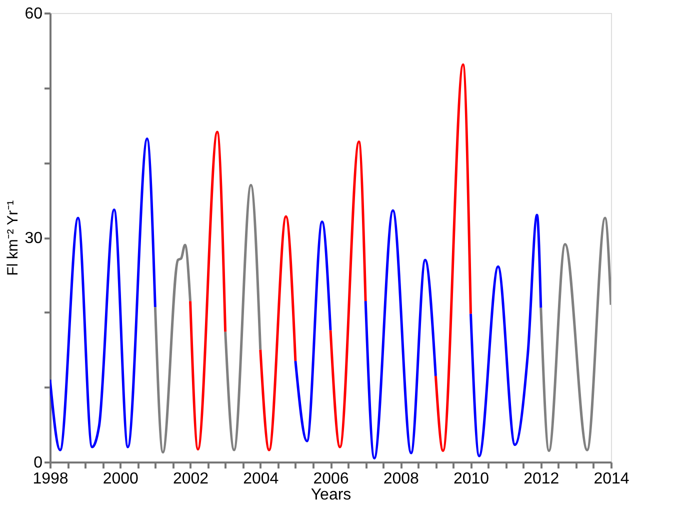 The height and width of the screenshot is (513, 674). What do you see at coordinates (33, 238) in the screenshot?
I see `y-tick-label: 30` at bounding box center [33, 238].